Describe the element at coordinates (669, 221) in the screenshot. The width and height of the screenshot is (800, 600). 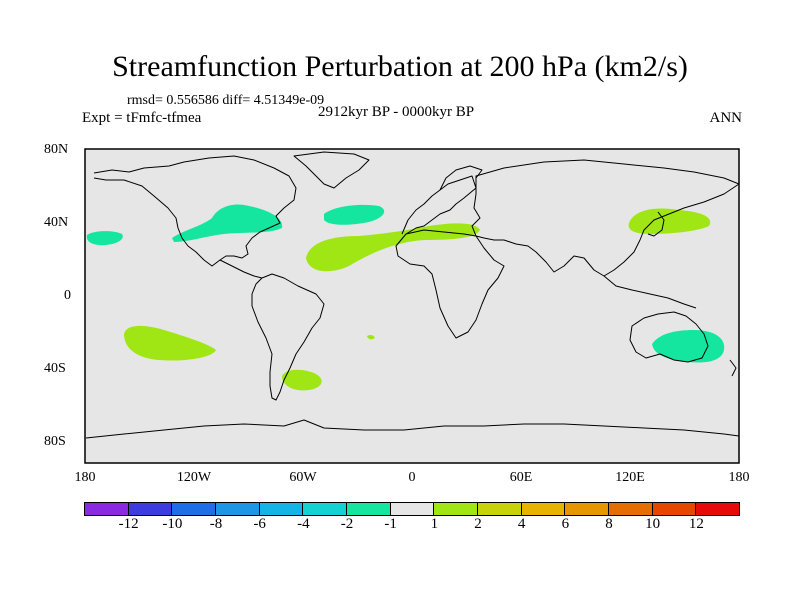
I see `anomaly-japan` at that location.